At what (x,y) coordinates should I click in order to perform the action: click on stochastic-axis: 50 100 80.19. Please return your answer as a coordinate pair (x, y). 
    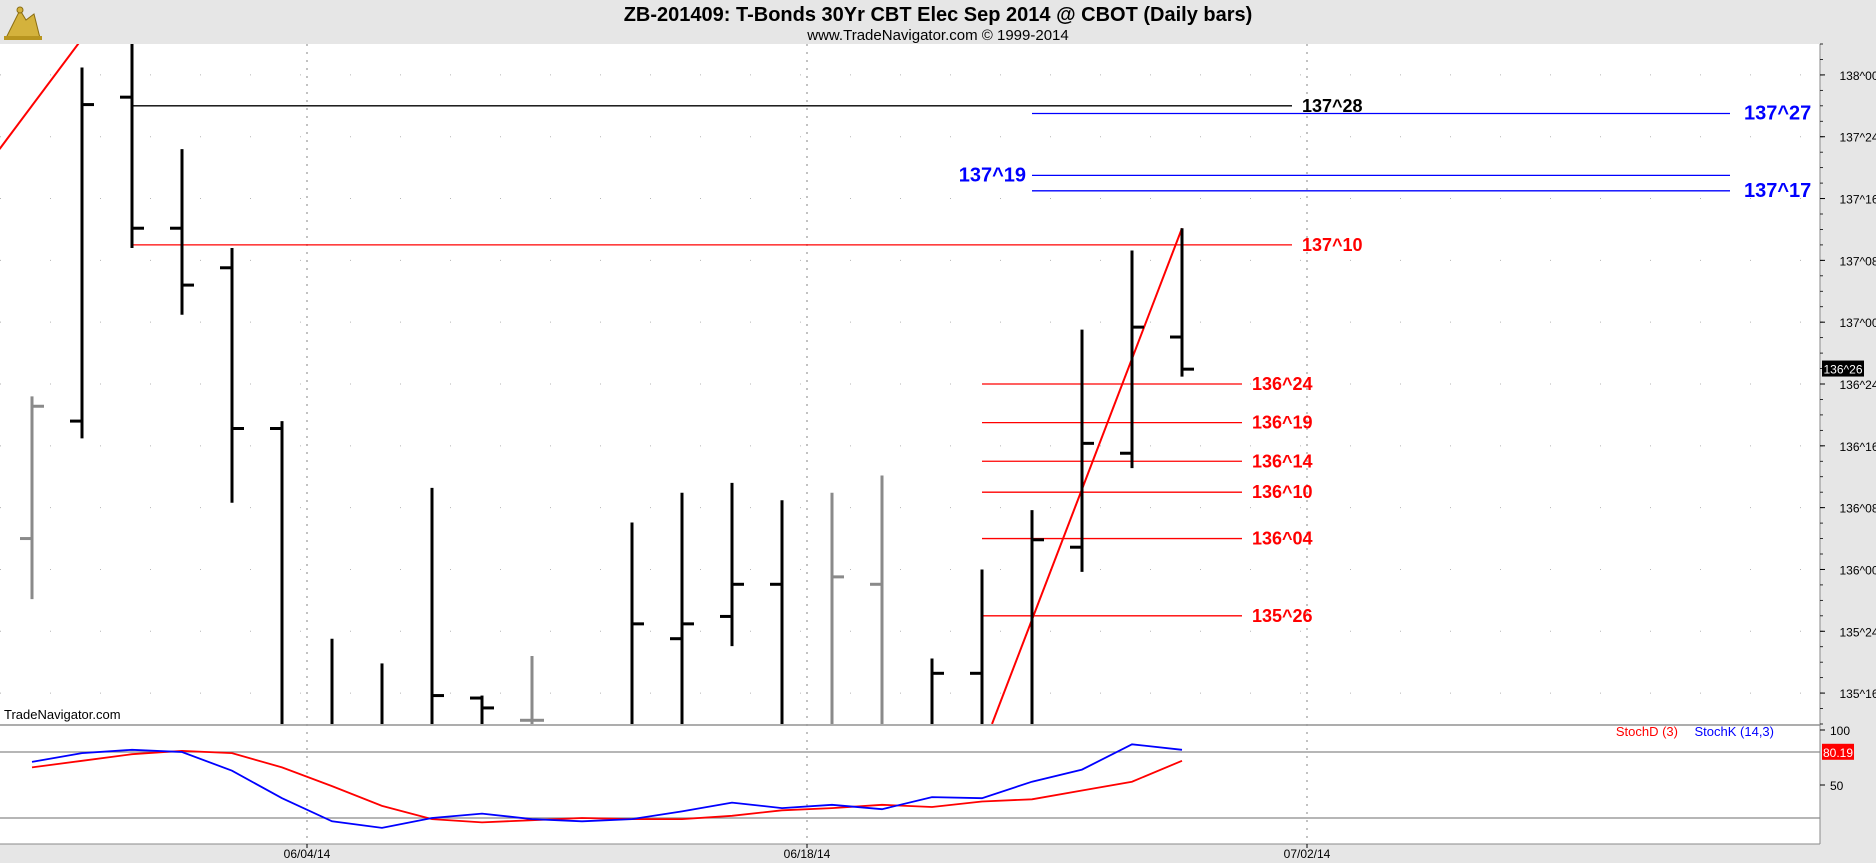
    Looking at the image, I should click on (1837, 758).